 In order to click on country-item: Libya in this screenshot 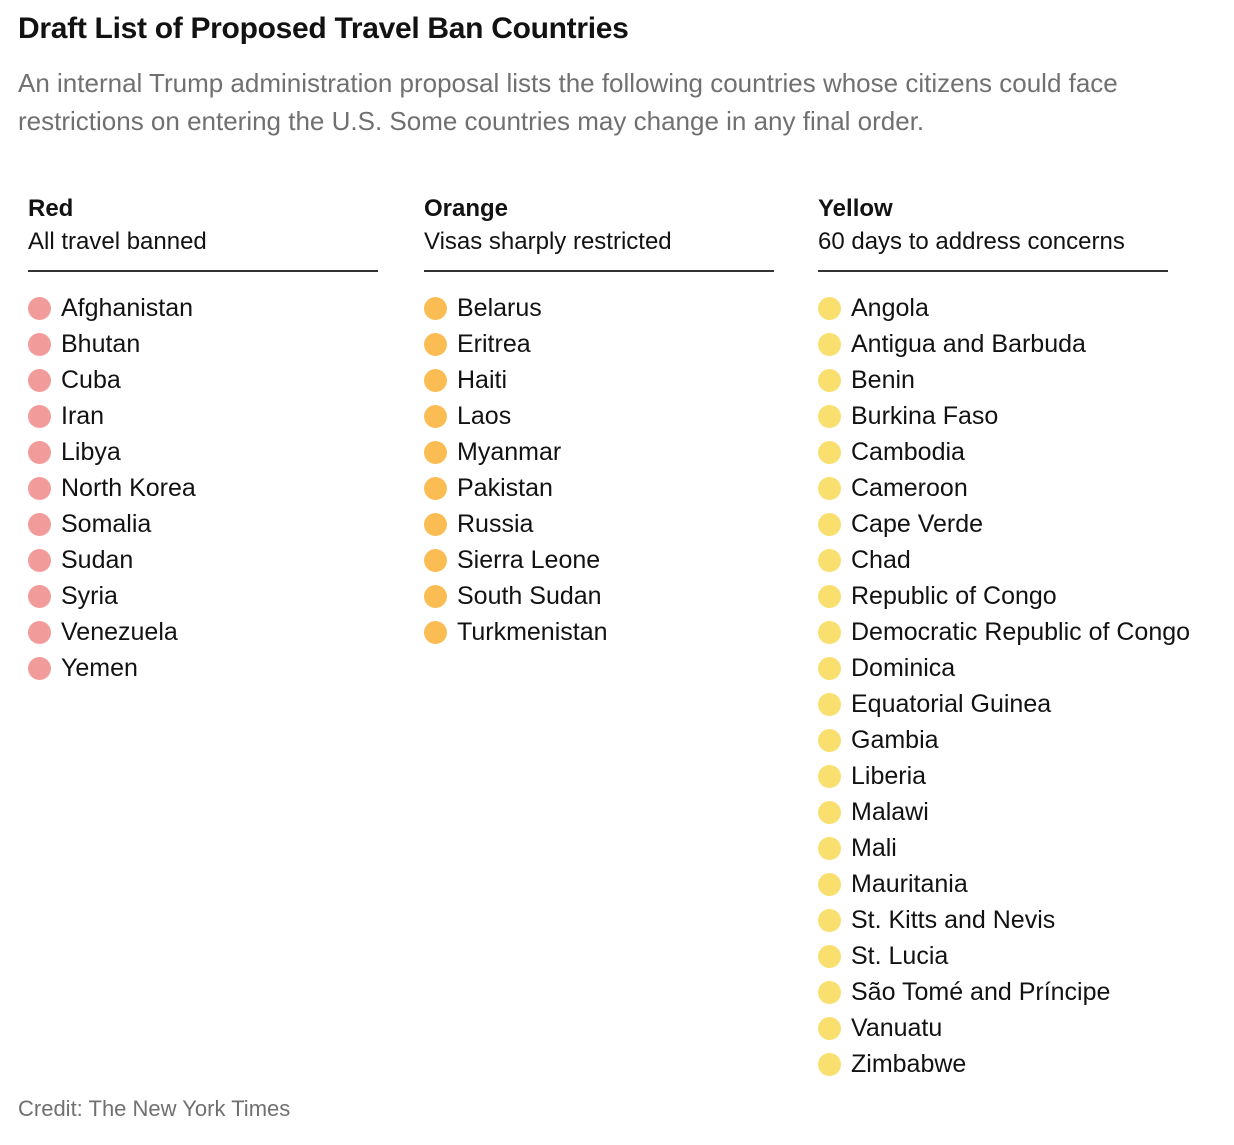, I will do `click(203, 452)`.